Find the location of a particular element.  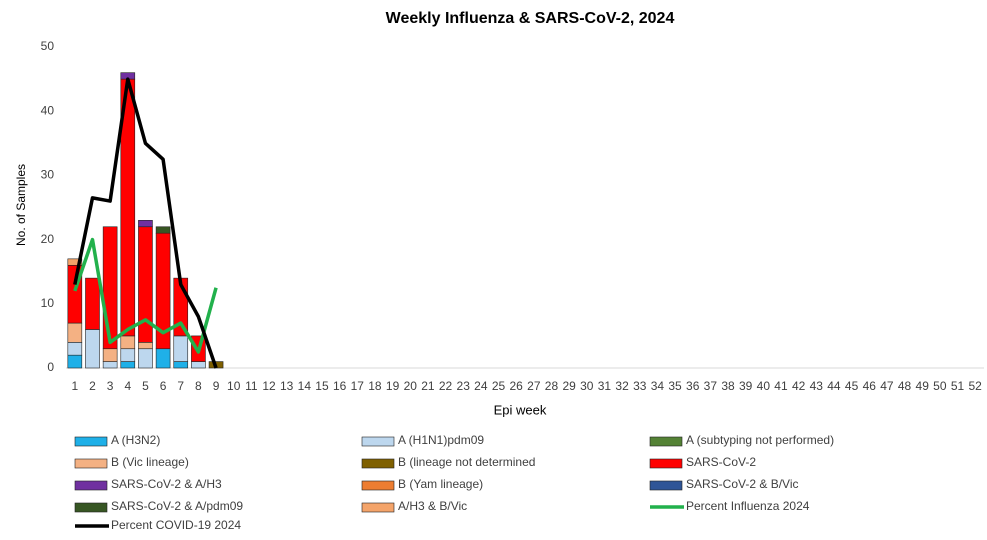

legend-label: B (Yam lineage) is located at coordinates (440, 484).